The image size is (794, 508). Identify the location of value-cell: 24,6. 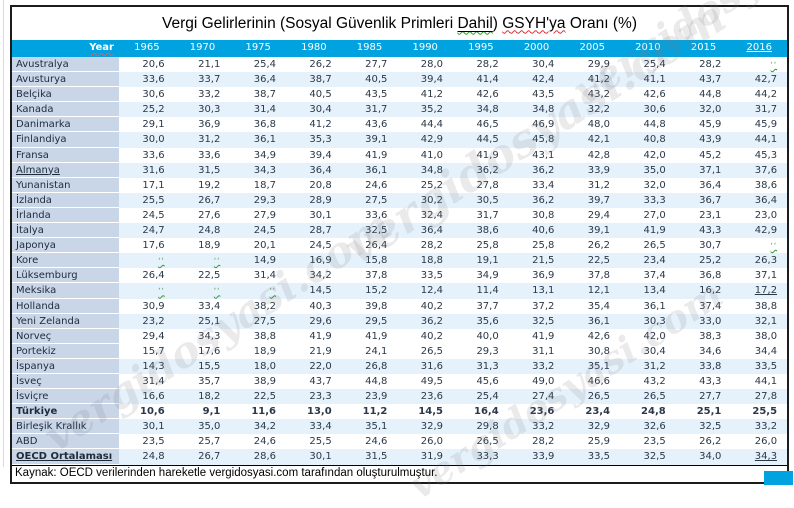
(265, 442).